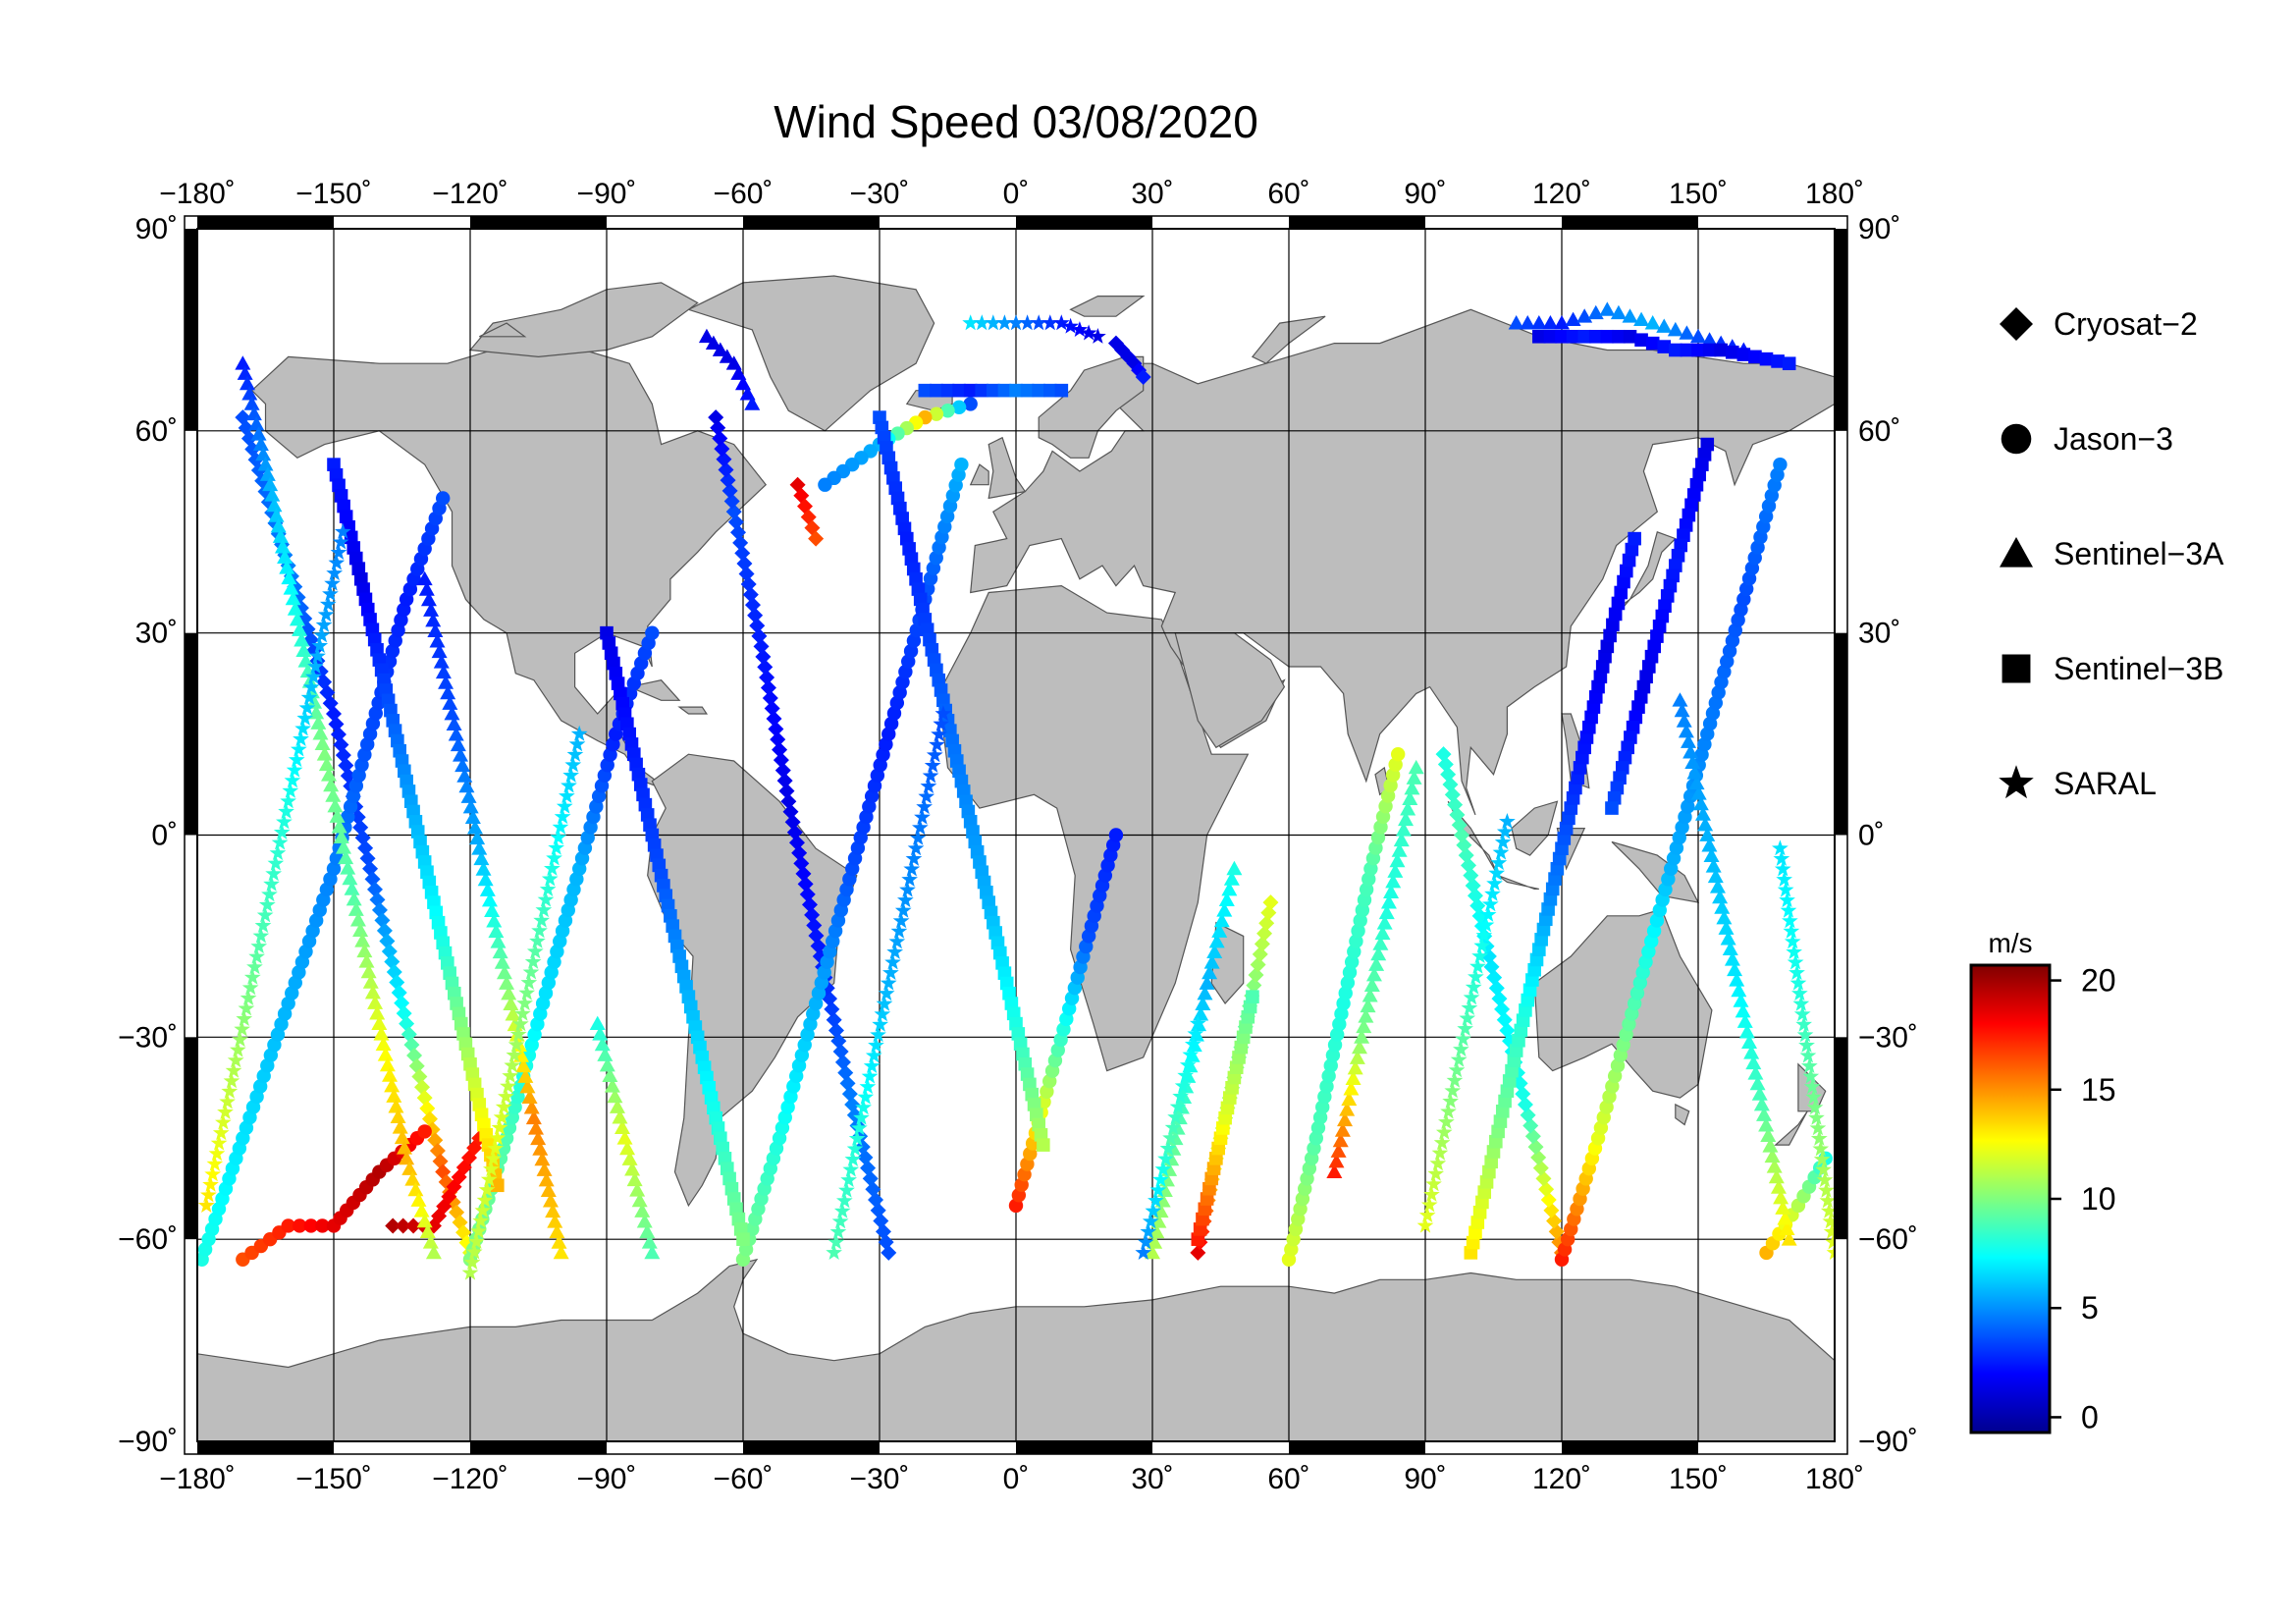  What do you see at coordinates (2016, 668) in the screenshot?
I see `square-icon` at bounding box center [2016, 668].